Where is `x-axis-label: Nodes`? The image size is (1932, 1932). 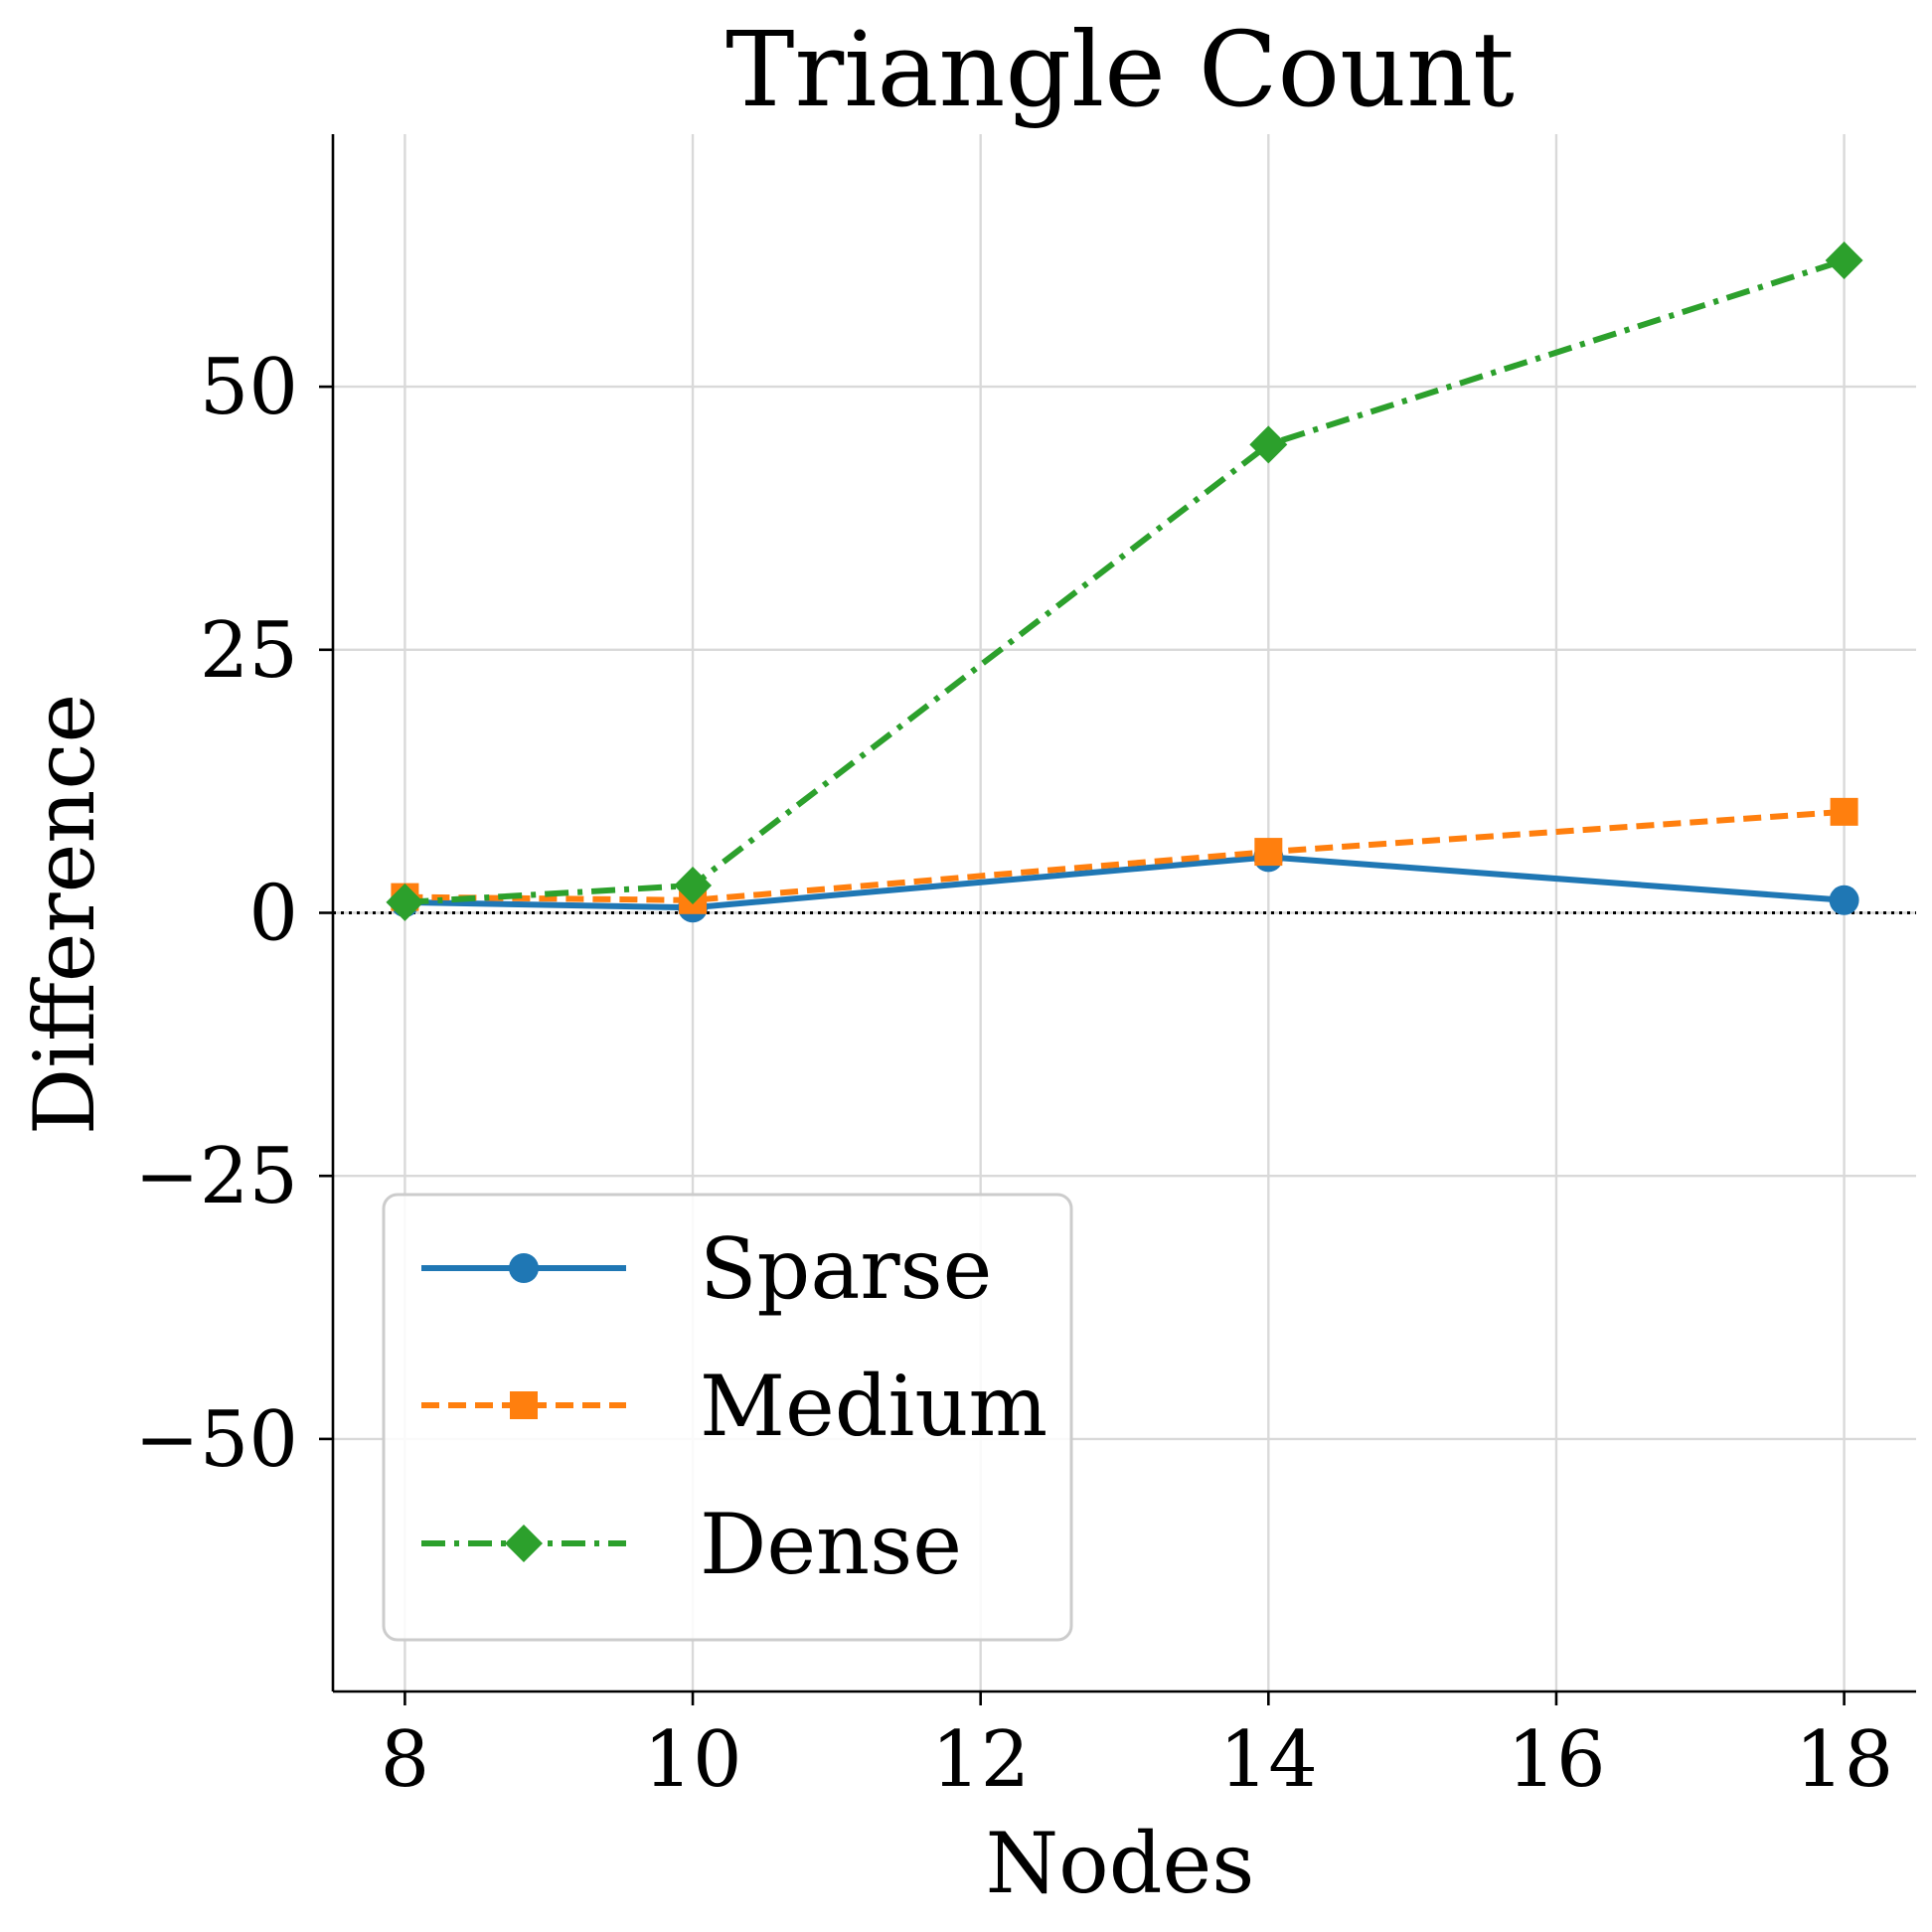
x-axis-label: Nodes is located at coordinates (1120, 1863).